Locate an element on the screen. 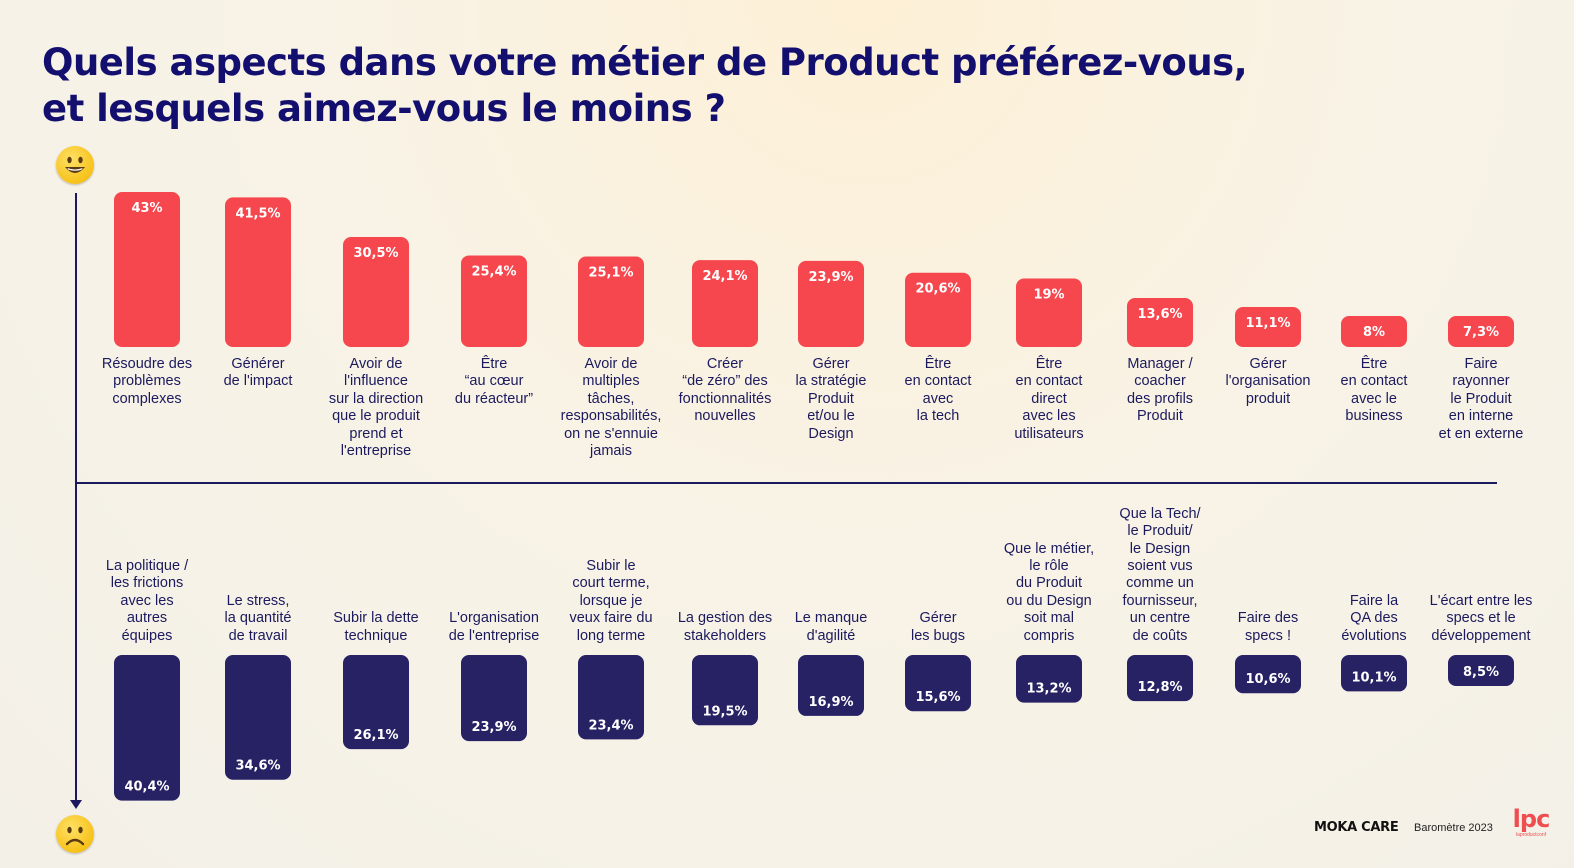  disliked-category-text-11: Faire des specs ! is located at coordinates (1268, 627).